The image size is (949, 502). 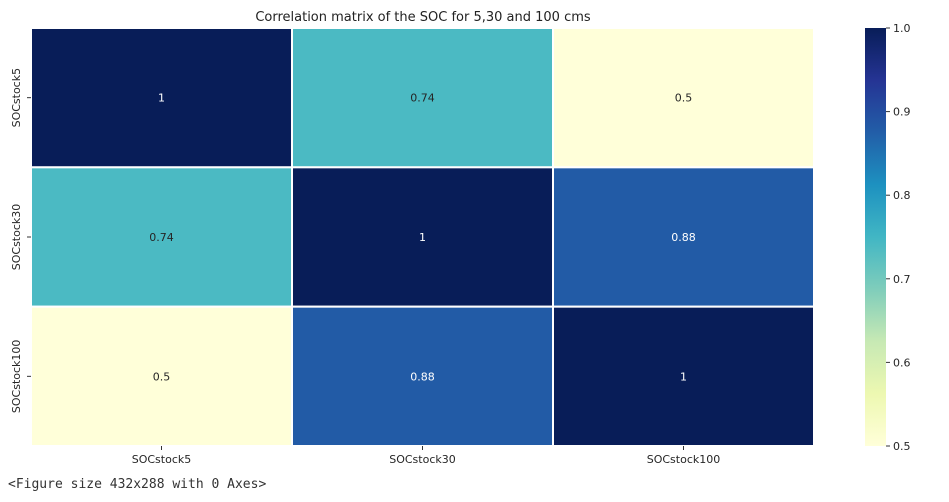 What do you see at coordinates (16, 377) in the screenshot?
I see `y-tick-label-socstock100: SOCstock100` at bounding box center [16, 377].